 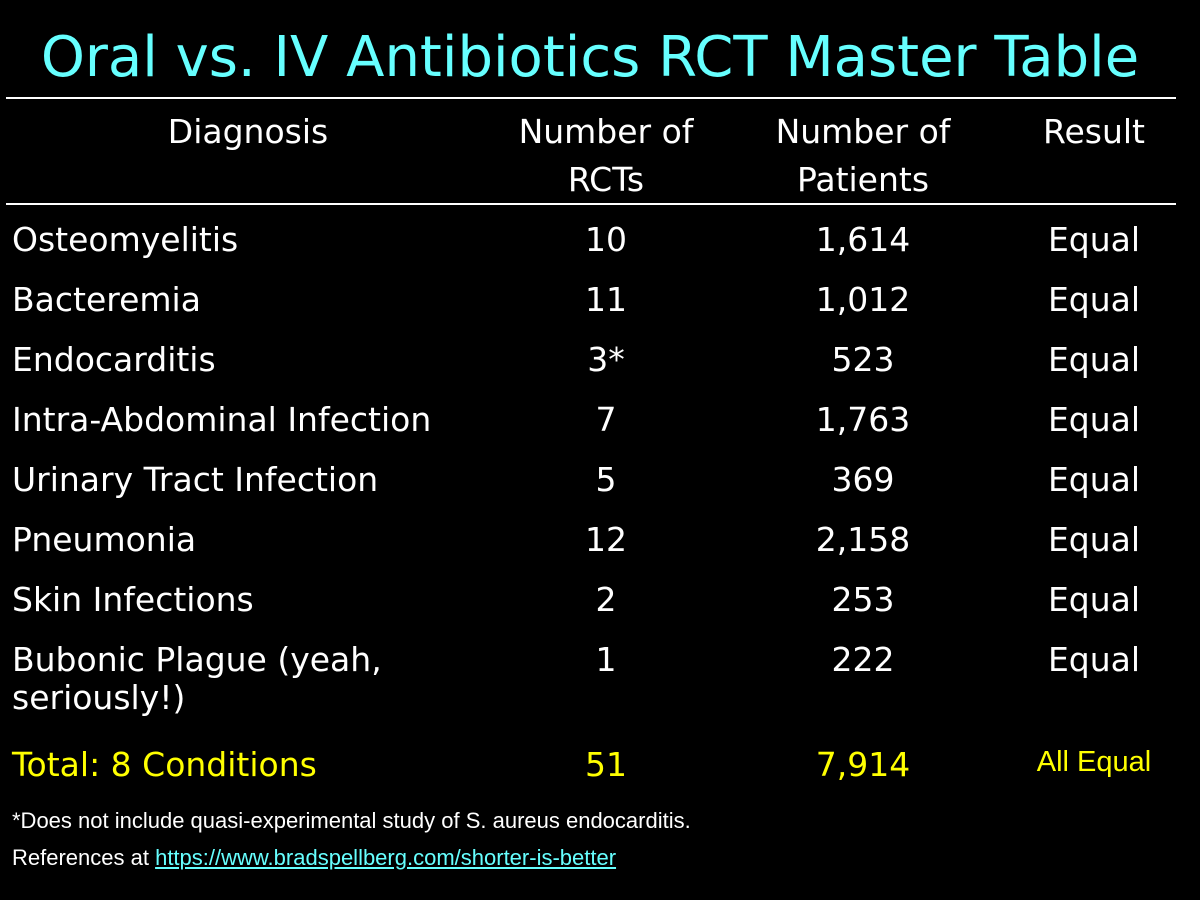 I want to click on table-row: Osteomyelitis 10 1,614 Equal, so click(x=600, y=240).